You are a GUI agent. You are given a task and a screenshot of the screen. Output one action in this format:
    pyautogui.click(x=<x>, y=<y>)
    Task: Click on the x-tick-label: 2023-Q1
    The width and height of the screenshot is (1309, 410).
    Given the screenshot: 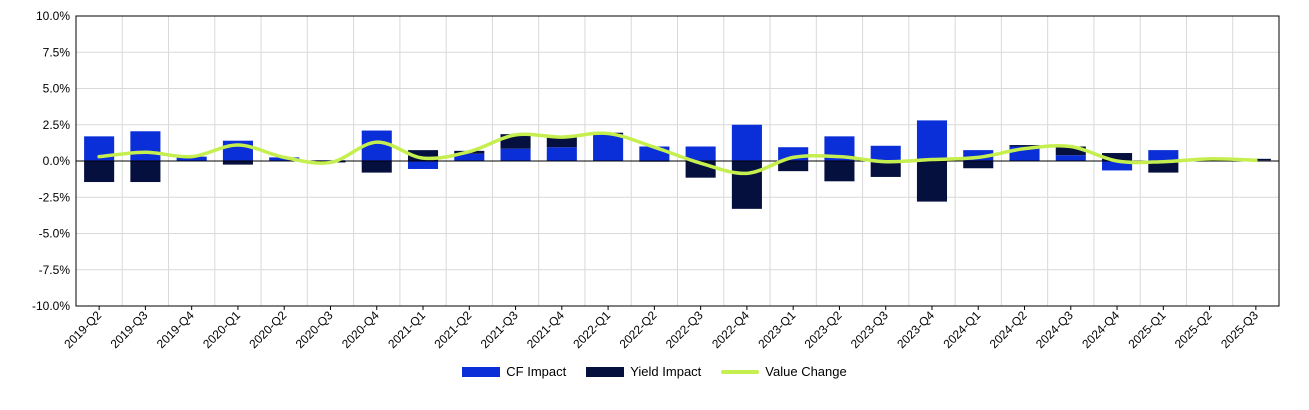 What is the action you would take?
    pyautogui.click(x=776, y=329)
    